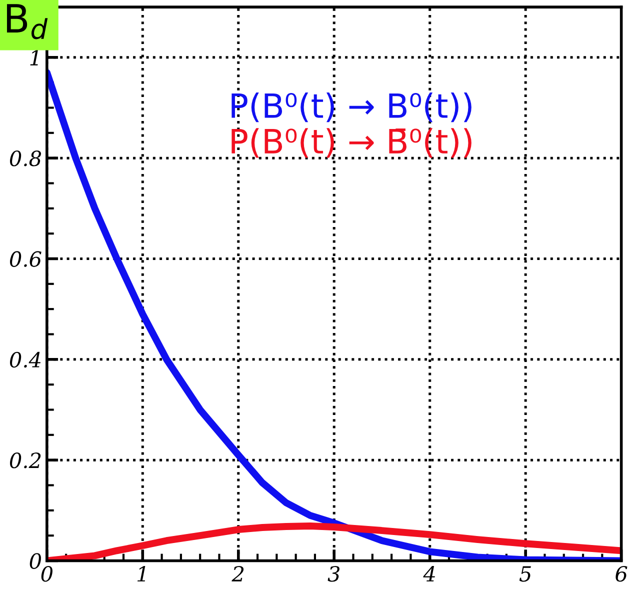 The height and width of the screenshot is (589, 634). Describe the element at coordinates (525, 574) in the screenshot. I see `x-tick-label: 5` at that location.